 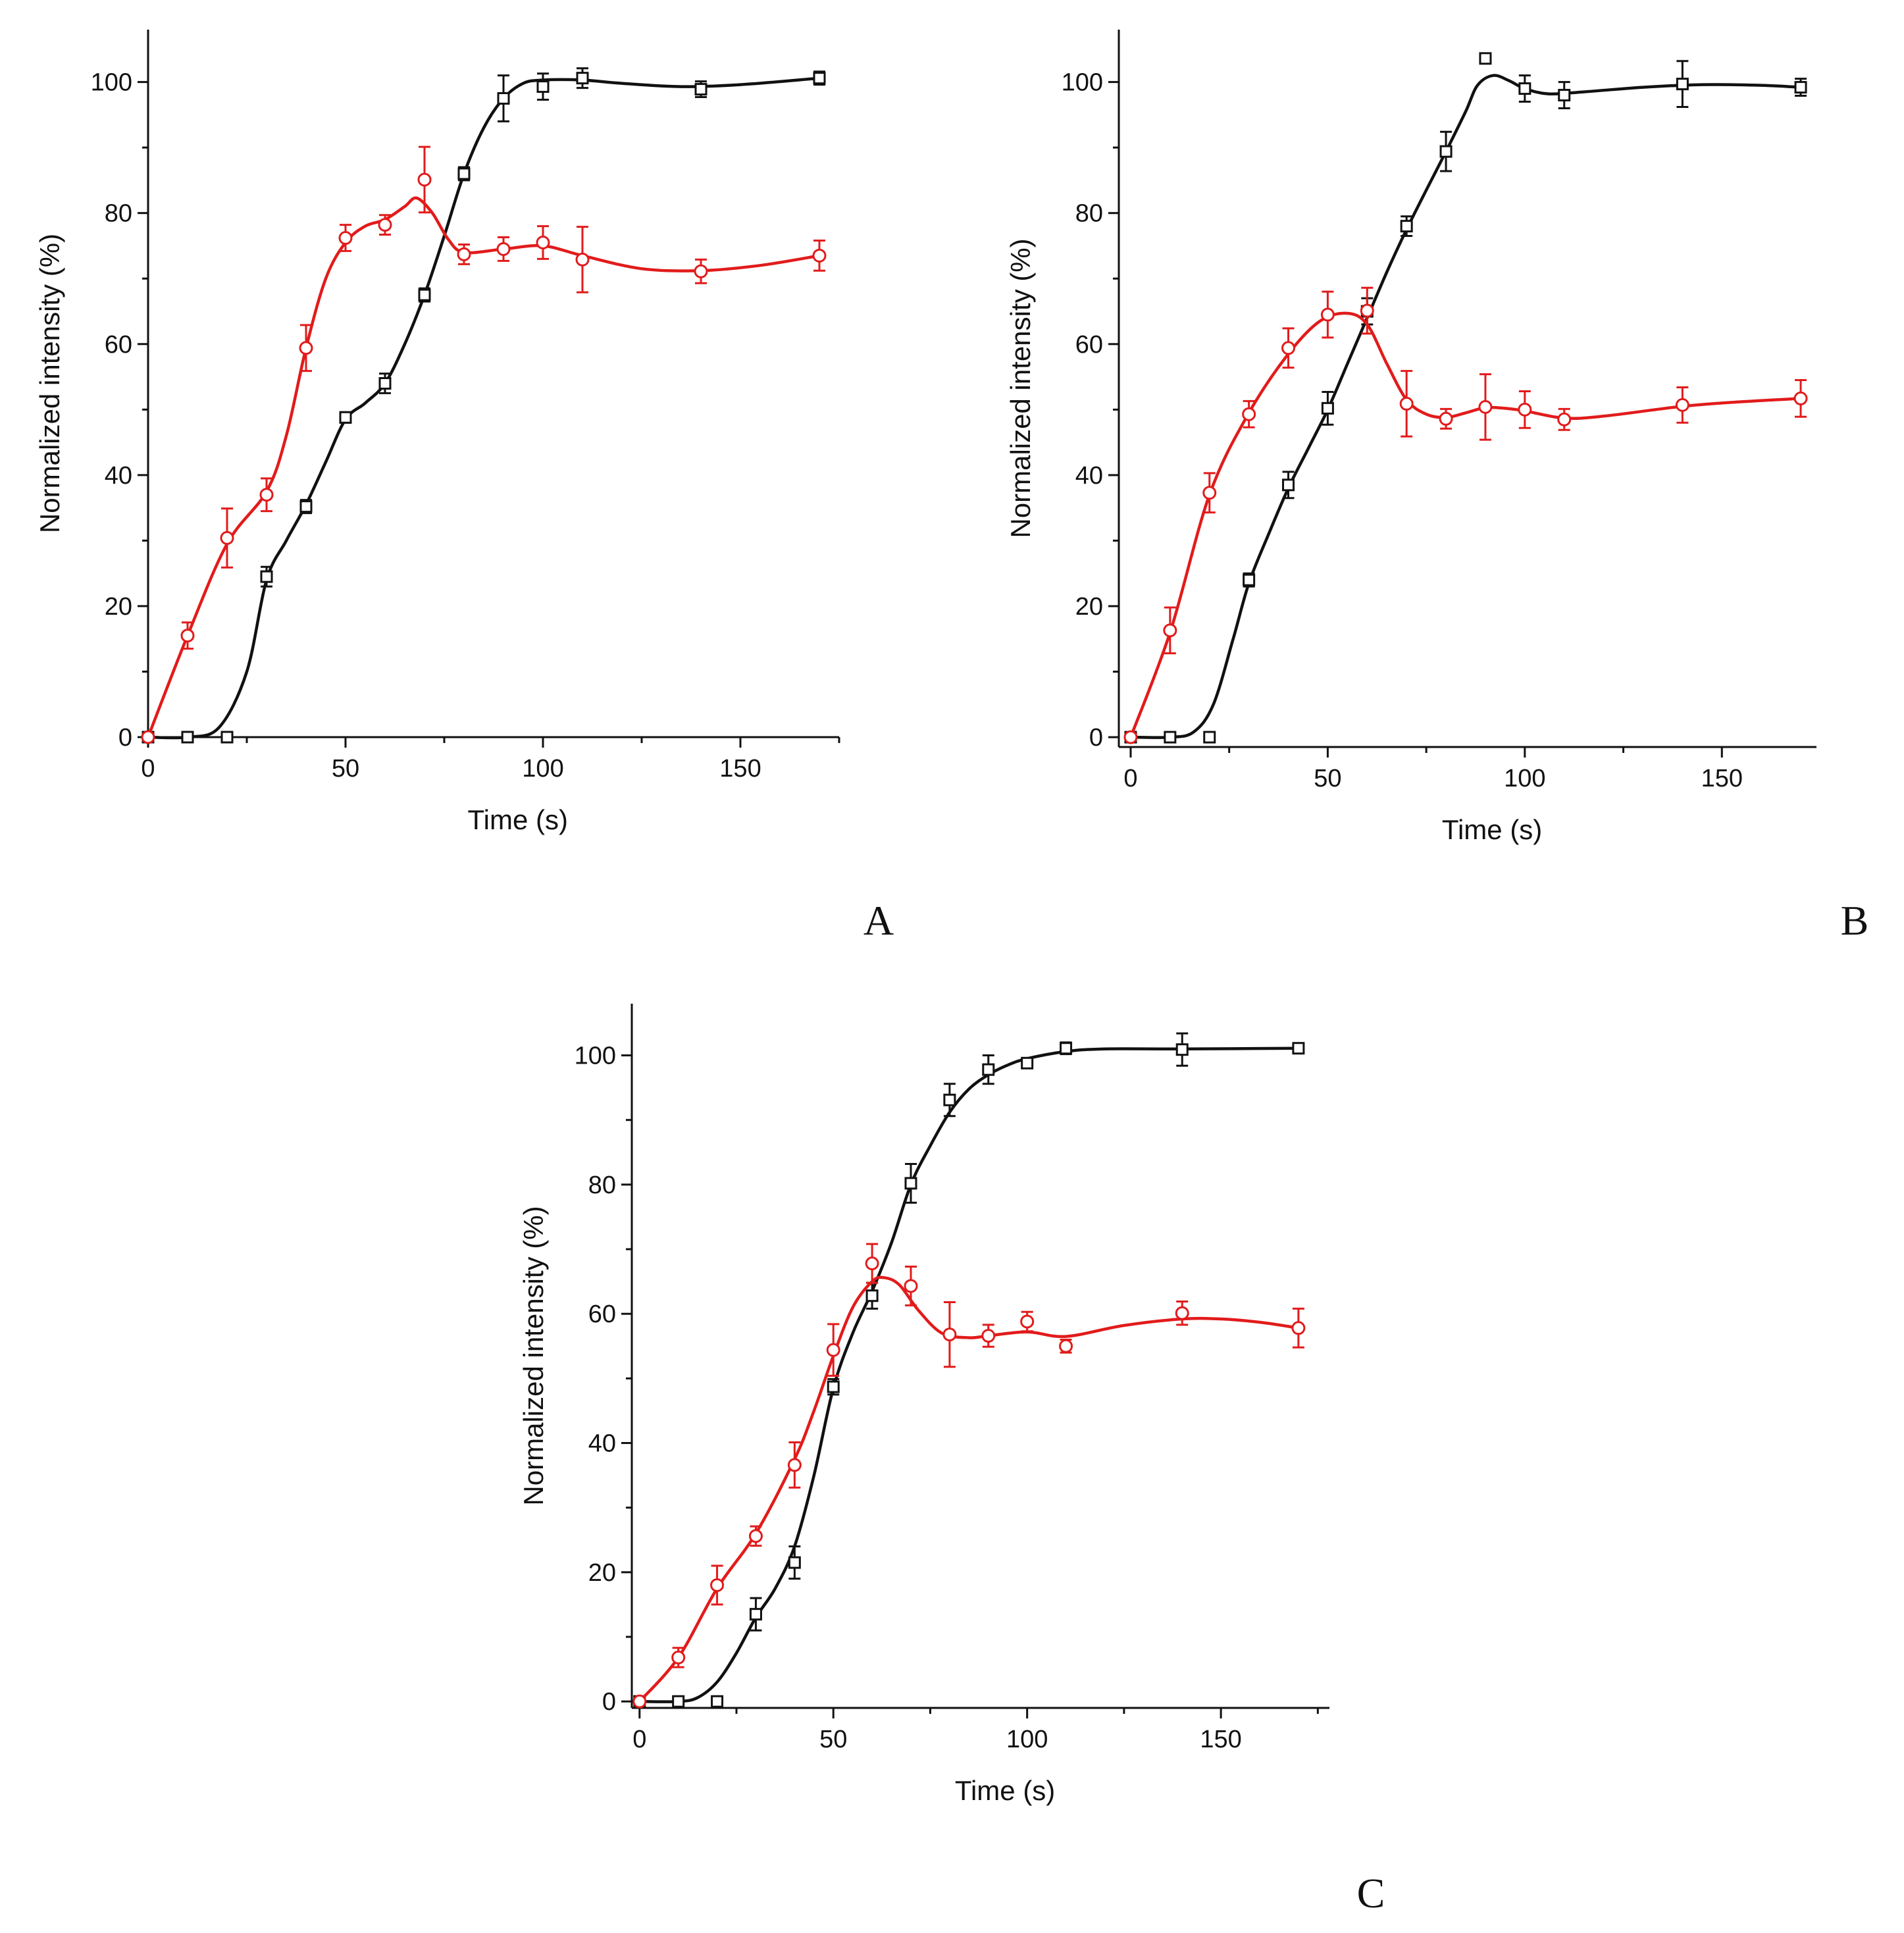 I want to click on panel-c-x-tick-label: 100, so click(x=1027, y=1739).